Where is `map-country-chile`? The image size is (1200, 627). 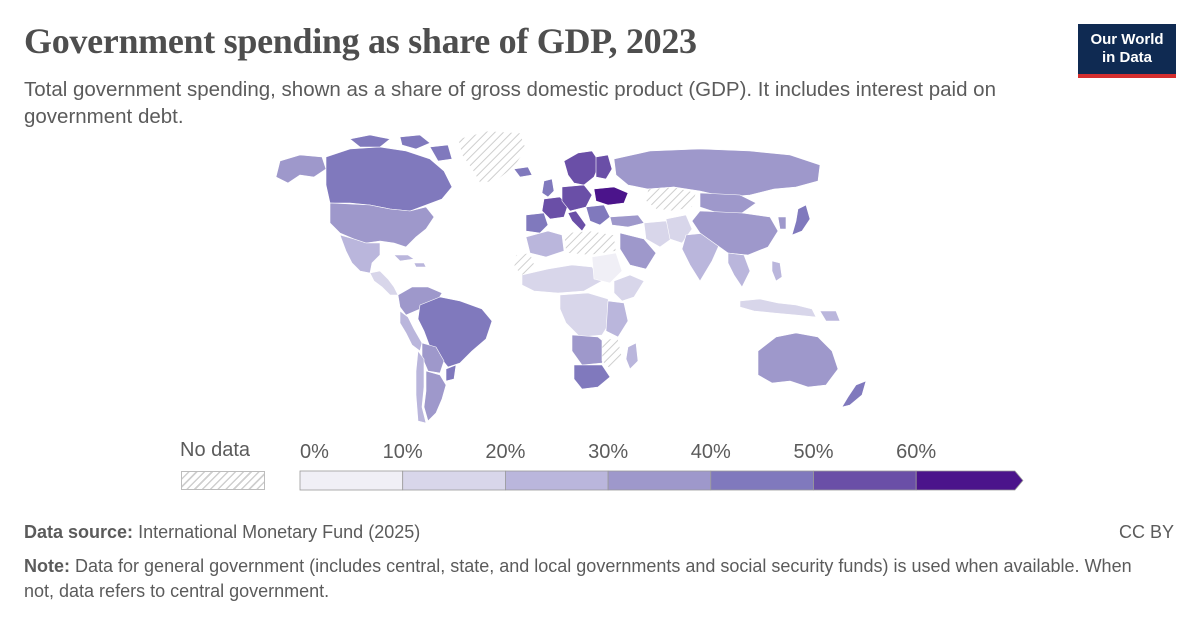 map-country-chile is located at coordinates (421, 387).